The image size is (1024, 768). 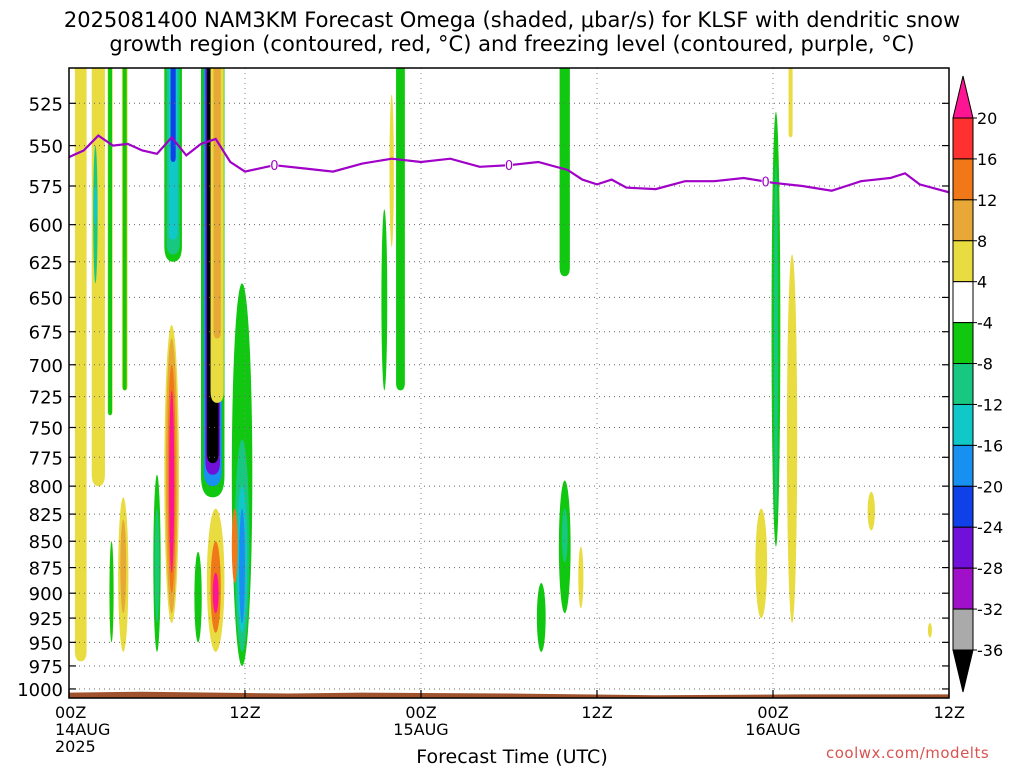 What do you see at coordinates (46, 366) in the screenshot?
I see `y-tick-label: 700` at bounding box center [46, 366].